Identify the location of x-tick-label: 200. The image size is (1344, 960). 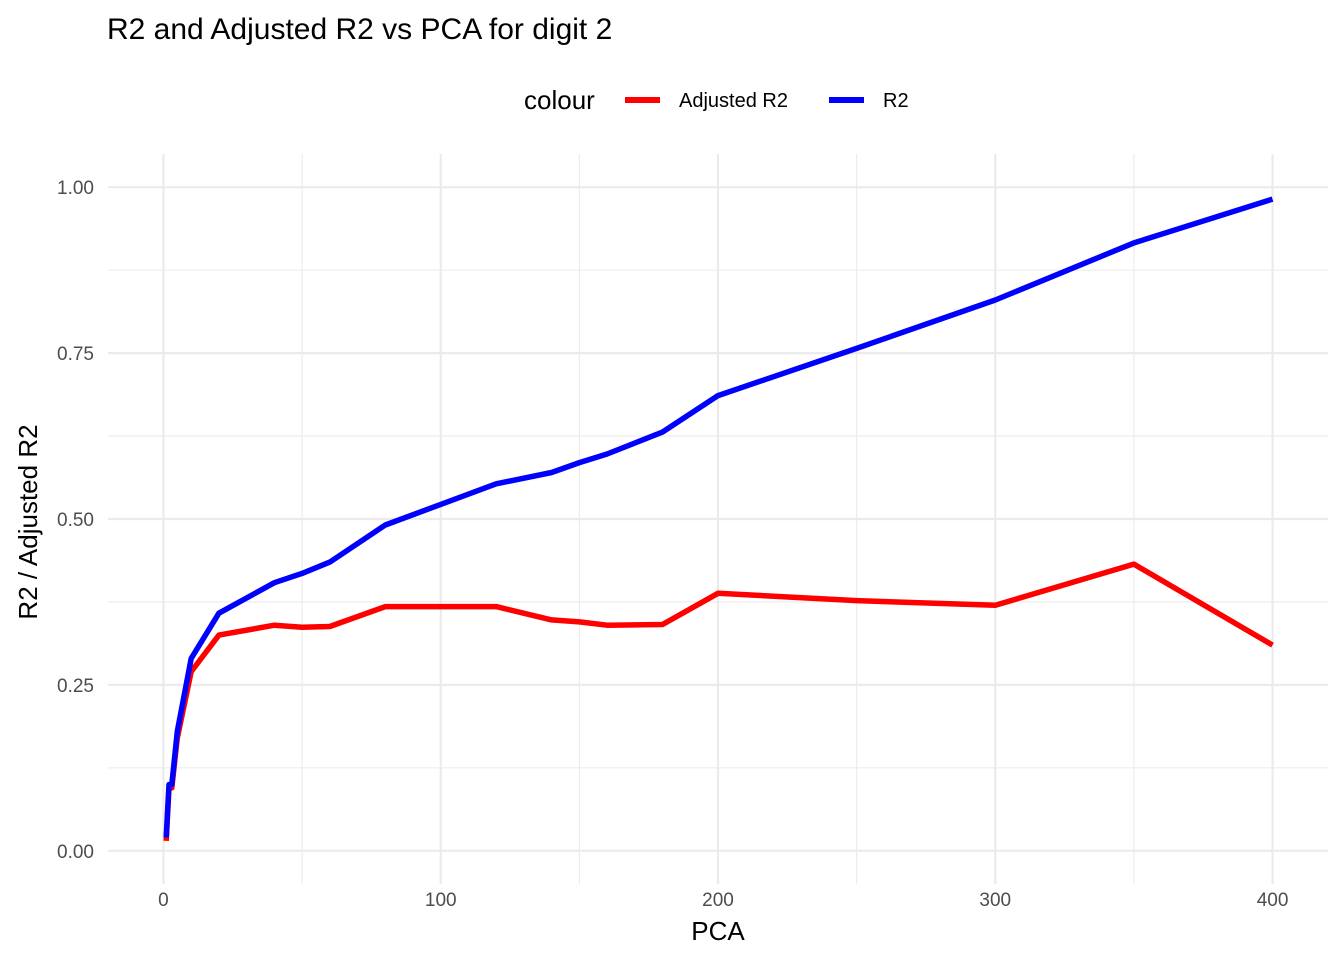
(718, 900).